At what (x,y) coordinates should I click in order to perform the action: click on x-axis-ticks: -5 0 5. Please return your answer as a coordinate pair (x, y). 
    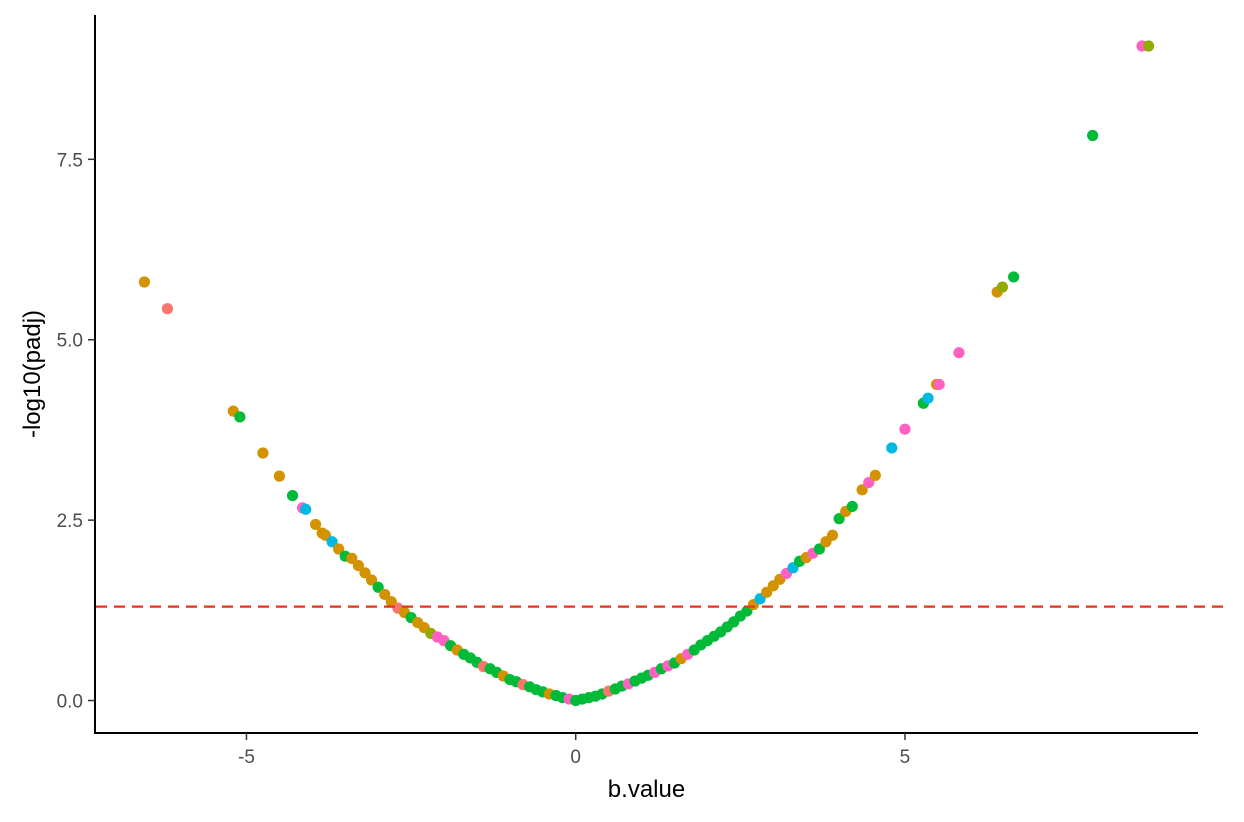
    Looking at the image, I should click on (574, 750).